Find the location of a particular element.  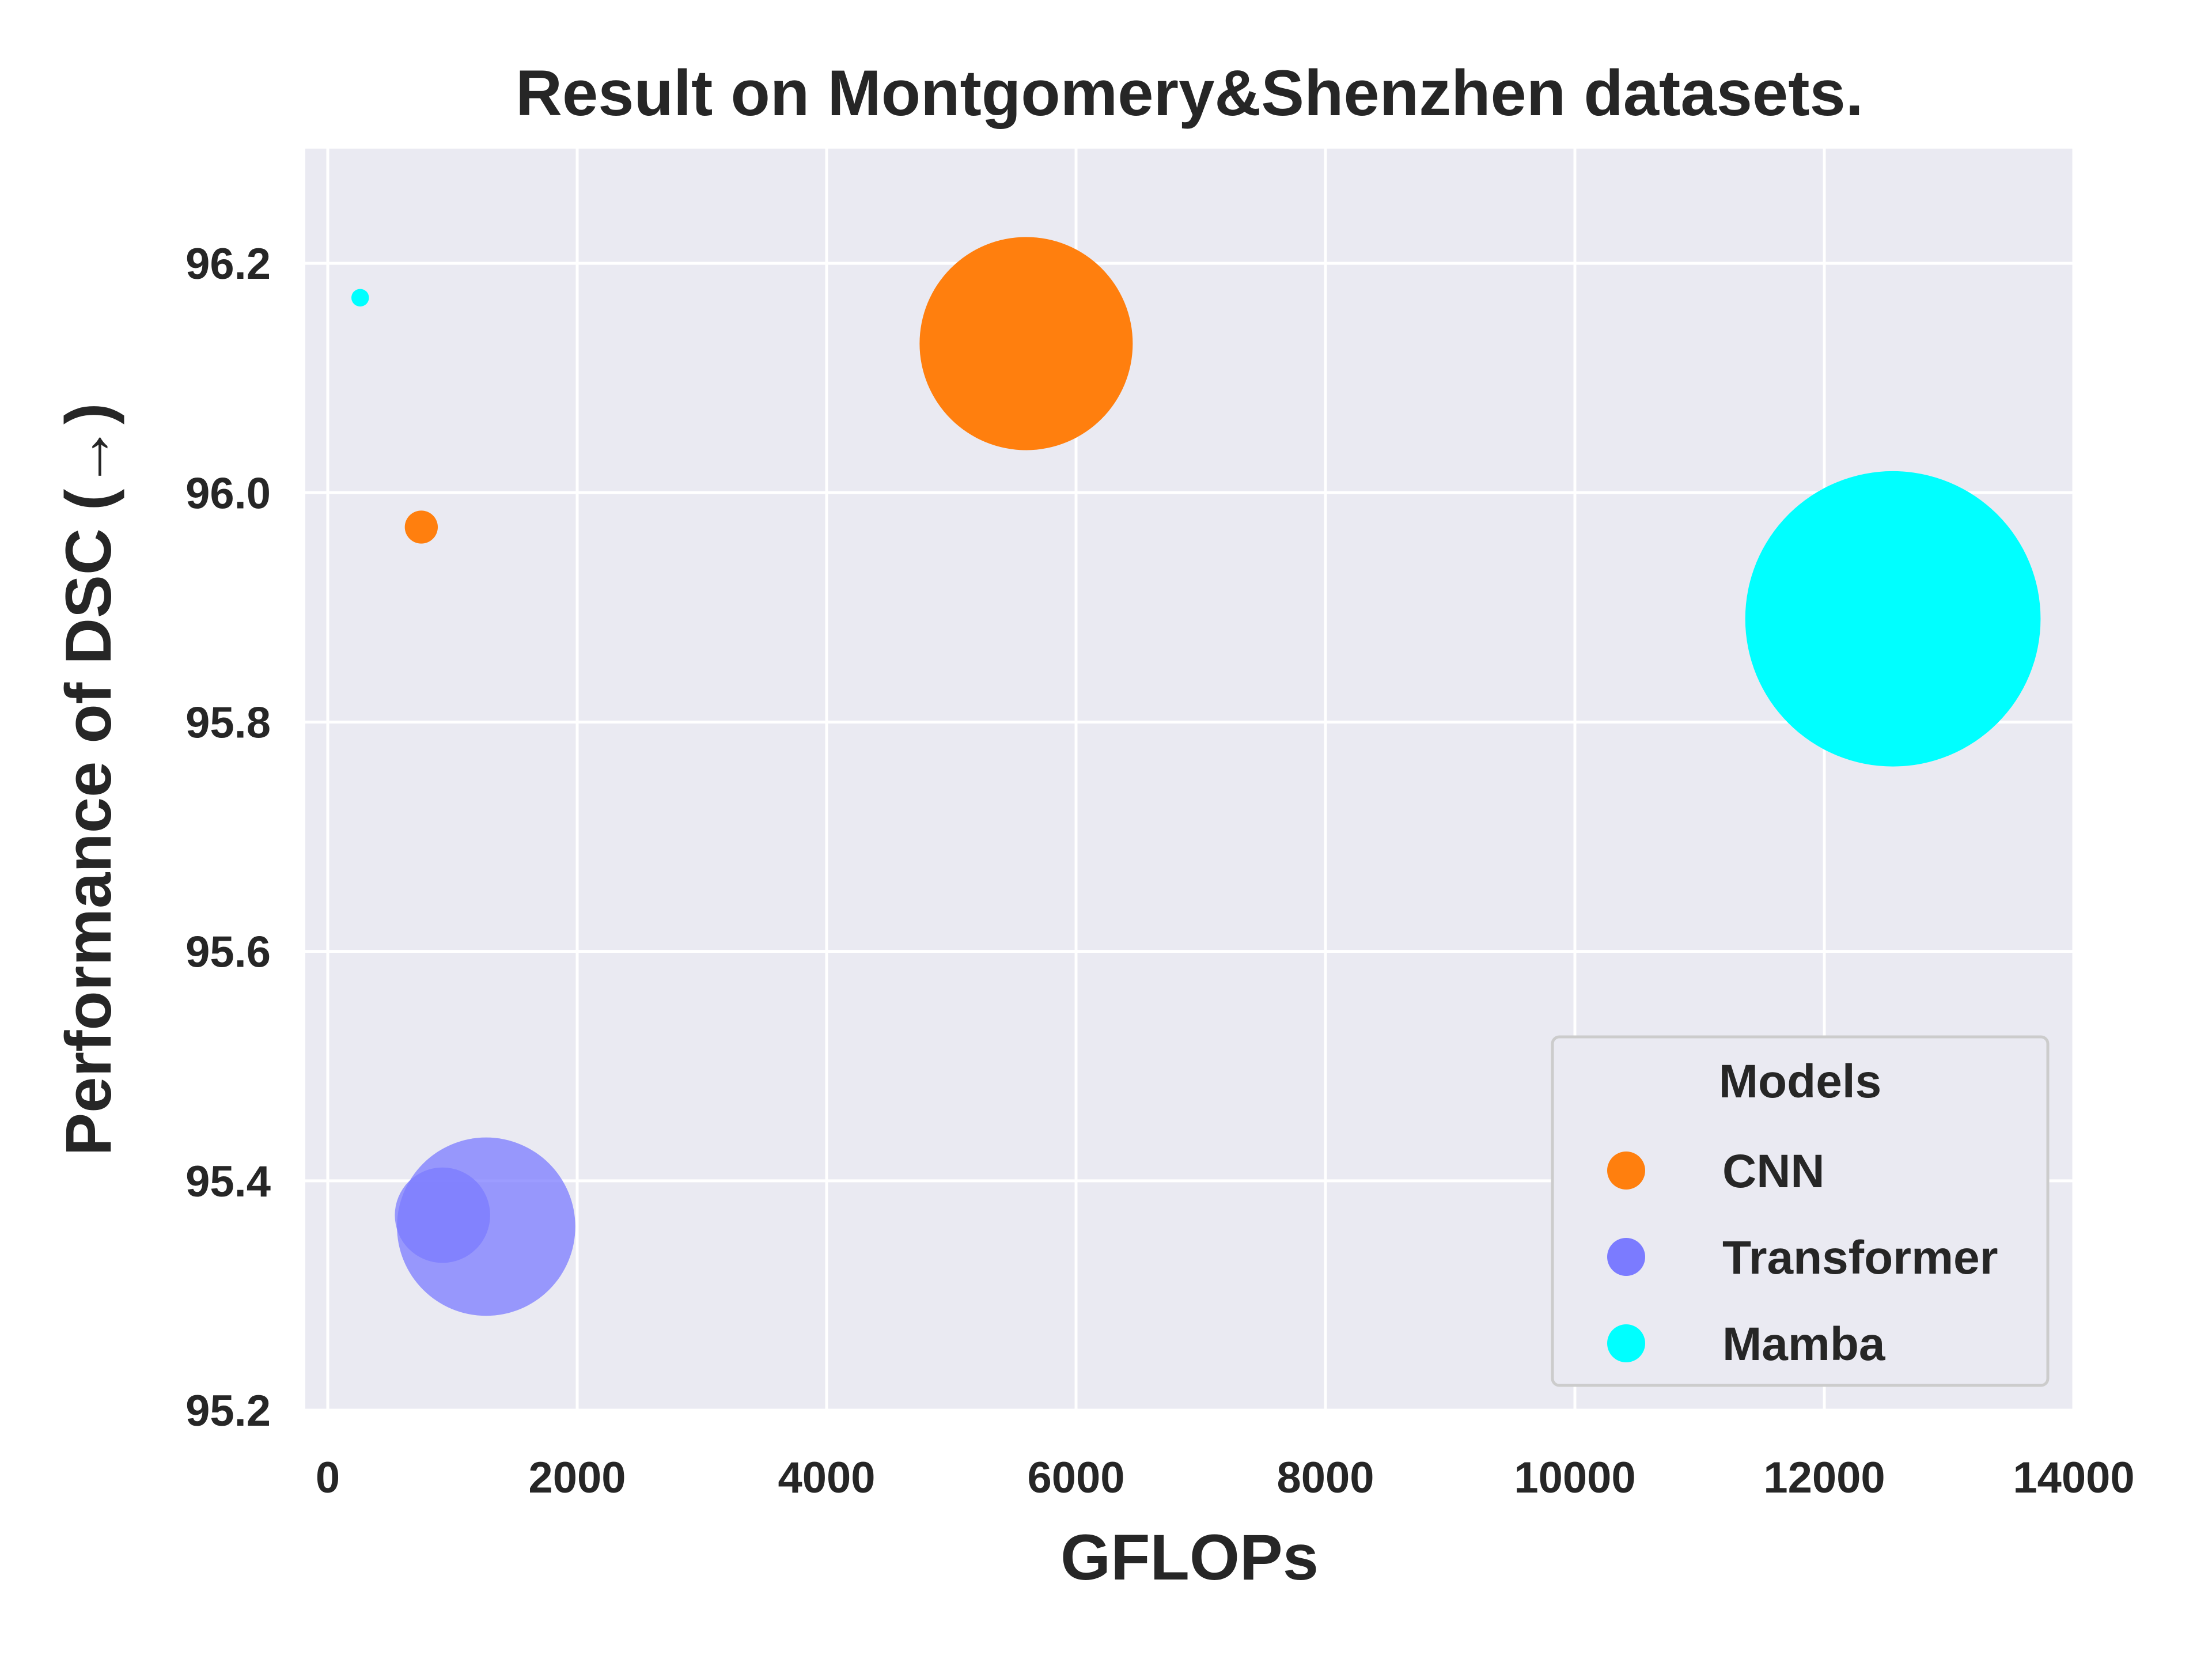

y-ticks: 95.2 95.4 95.6 95.8 96.0 96.2 is located at coordinates (228, 837).